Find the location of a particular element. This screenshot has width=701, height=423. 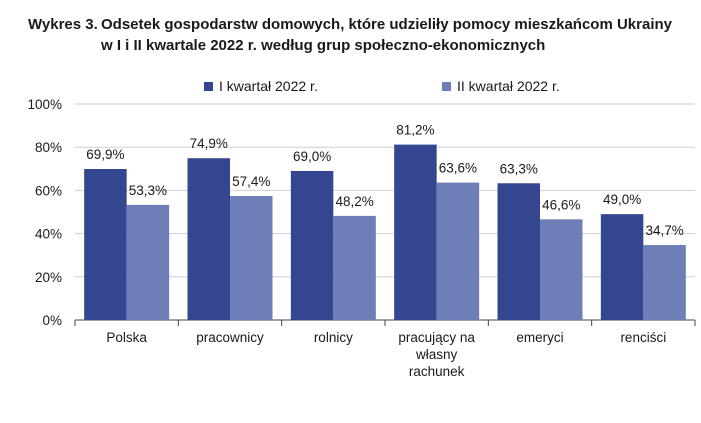

data-label: 46,6% is located at coordinates (561, 204).